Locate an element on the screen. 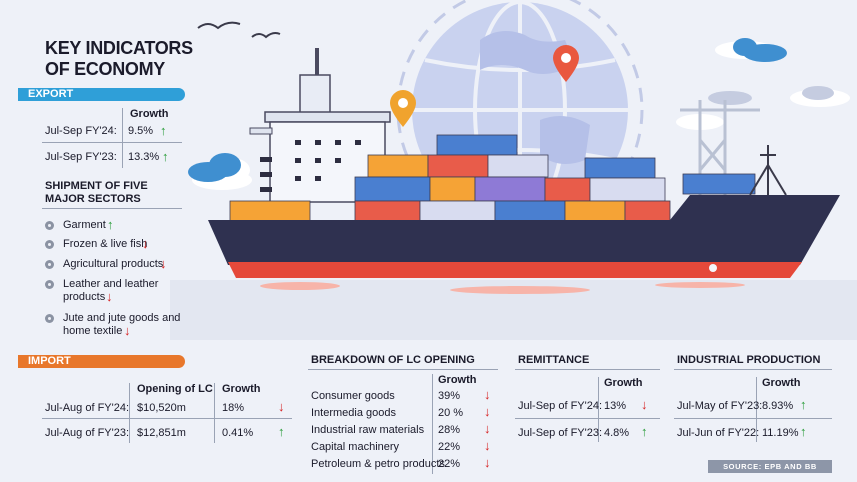  remittance-title: REMITTANCE is located at coordinates (554, 360).